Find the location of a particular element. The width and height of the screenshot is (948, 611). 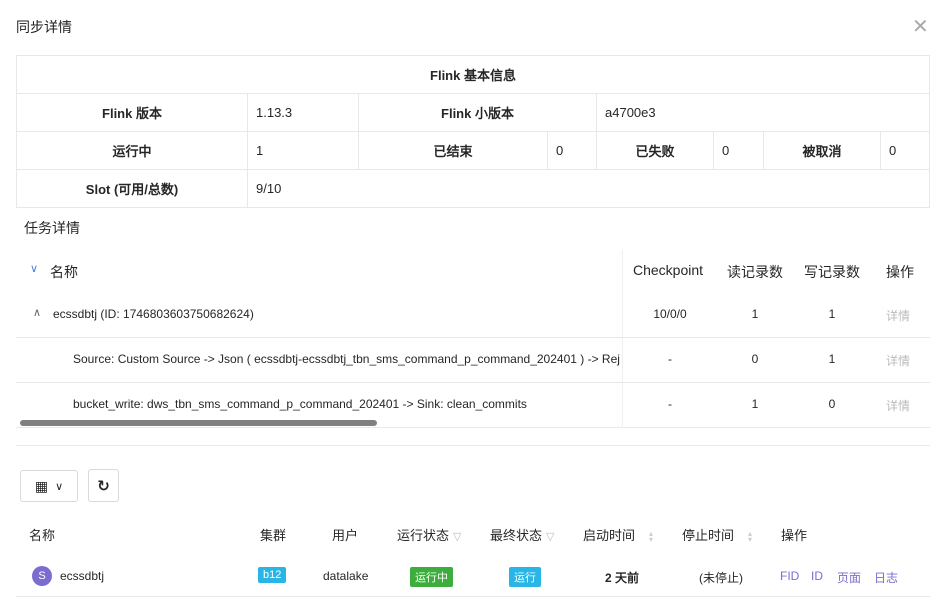

running-label: 运行中 is located at coordinates (132, 150).